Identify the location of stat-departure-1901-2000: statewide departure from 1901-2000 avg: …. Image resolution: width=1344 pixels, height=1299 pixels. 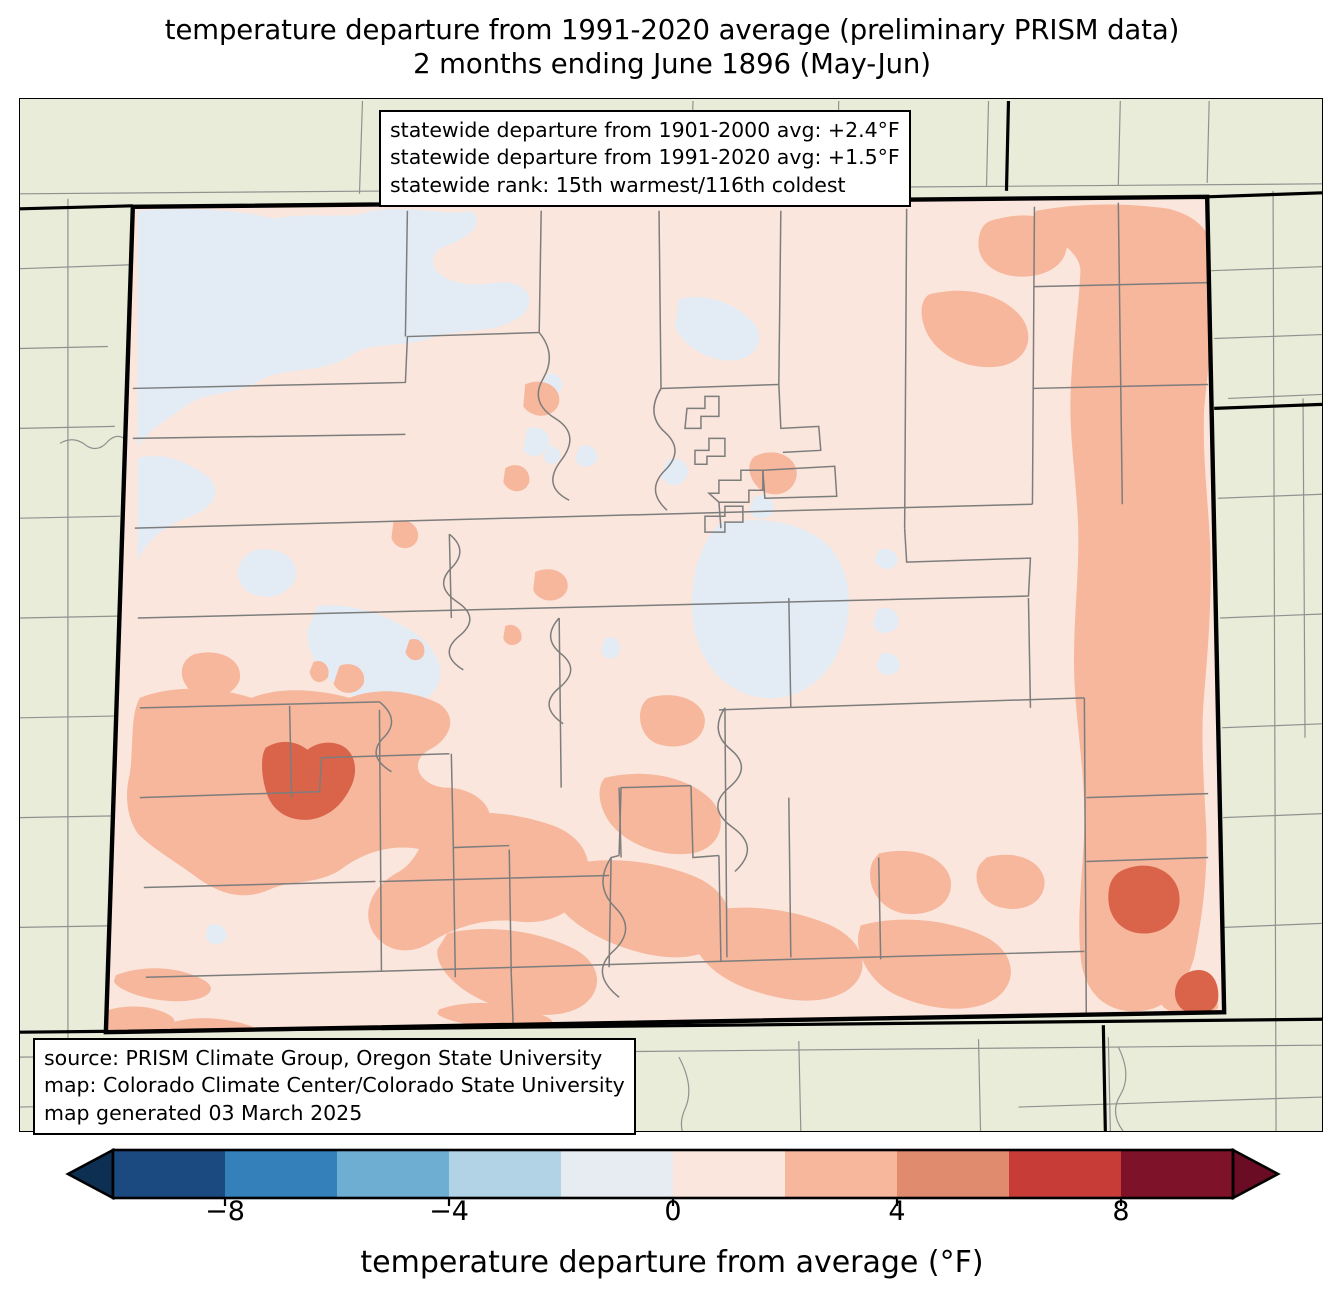
(645, 130).